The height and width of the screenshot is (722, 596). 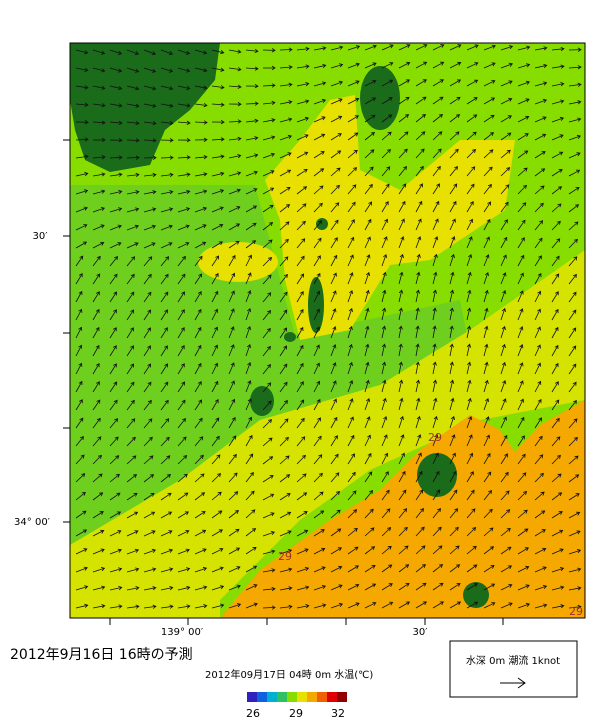 What do you see at coordinates (576, 611) in the screenshot?
I see `contour-label: 29` at bounding box center [576, 611].